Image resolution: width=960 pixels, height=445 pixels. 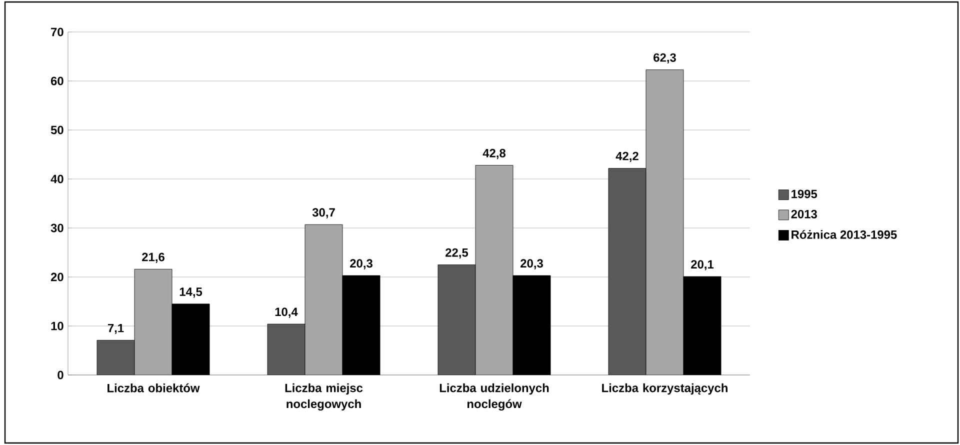 What do you see at coordinates (665, 389) in the screenshot?
I see `x-tick-label: Liczba korzystających` at bounding box center [665, 389].